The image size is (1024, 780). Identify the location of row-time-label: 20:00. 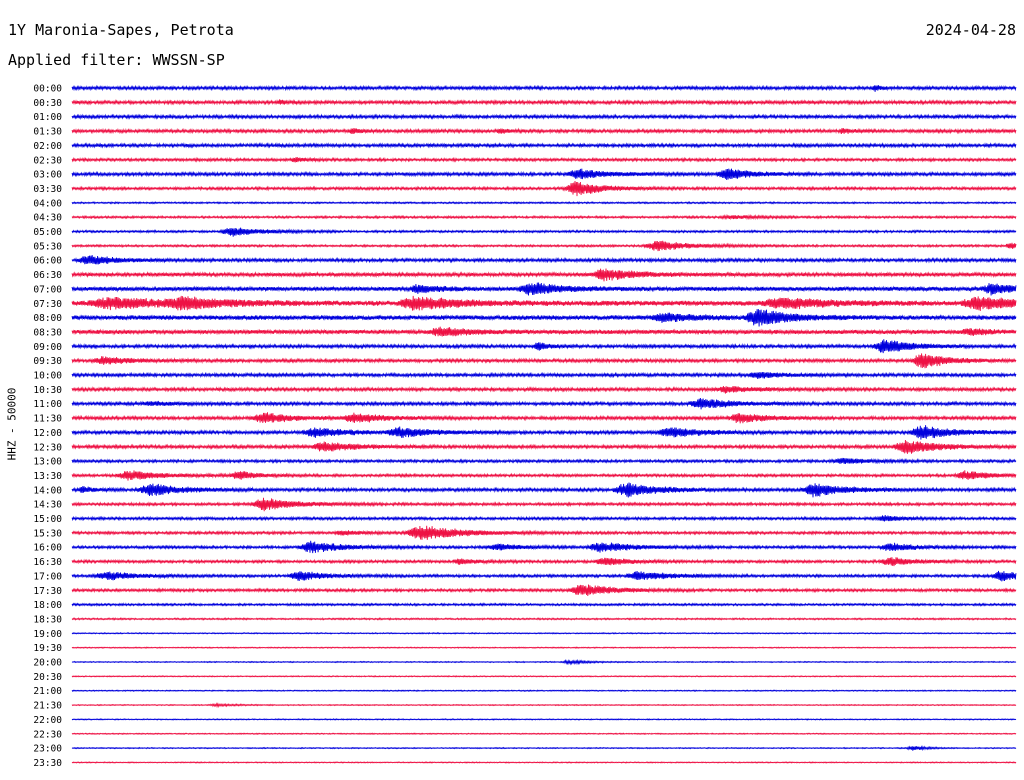
(47, 663).